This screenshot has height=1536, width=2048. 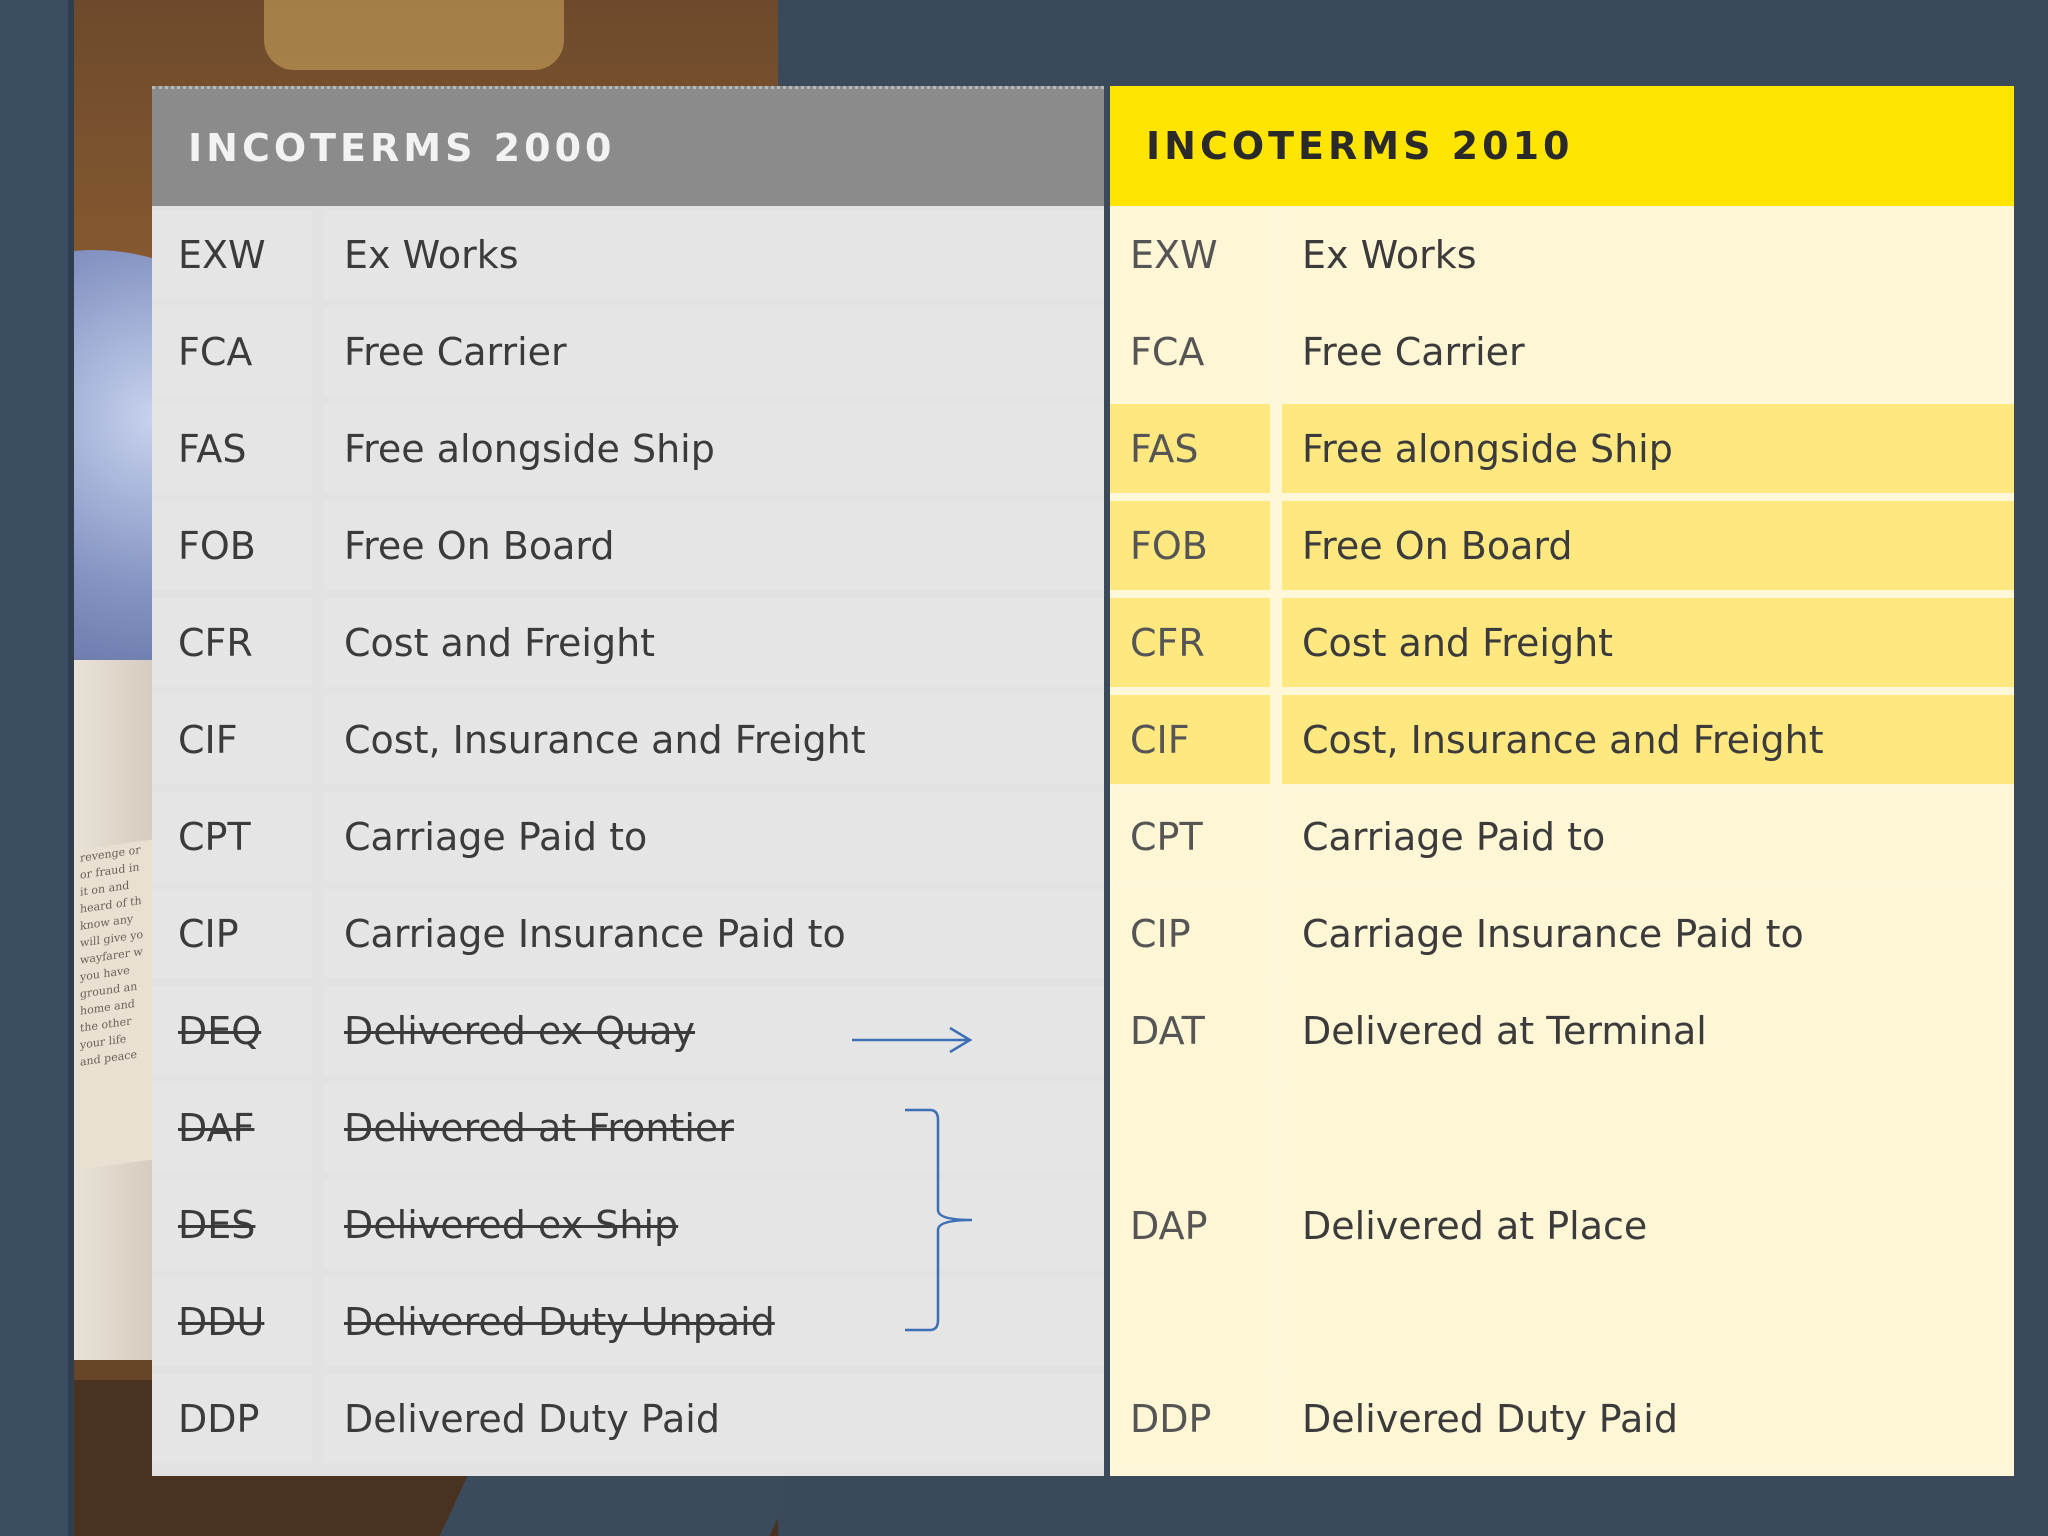 What do you see at coordinates (1190, 933) in the screenshot?
I see `new-code: CIP` at bounding box center [1190, 933].